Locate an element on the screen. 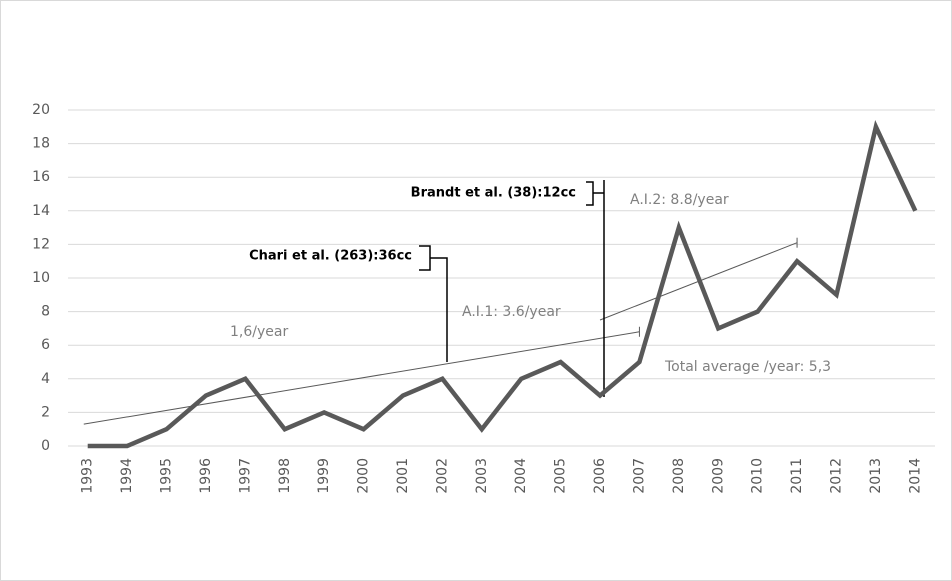 This screenshot has width=952, height=581. x-tick-label: 2005 is located at coordinates (561, 476).